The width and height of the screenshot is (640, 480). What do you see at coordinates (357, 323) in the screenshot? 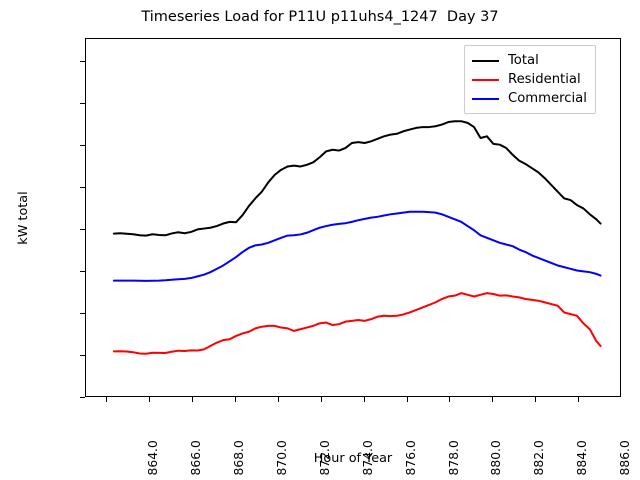
I see `series-line-residential` at bounding box center [357, 323].